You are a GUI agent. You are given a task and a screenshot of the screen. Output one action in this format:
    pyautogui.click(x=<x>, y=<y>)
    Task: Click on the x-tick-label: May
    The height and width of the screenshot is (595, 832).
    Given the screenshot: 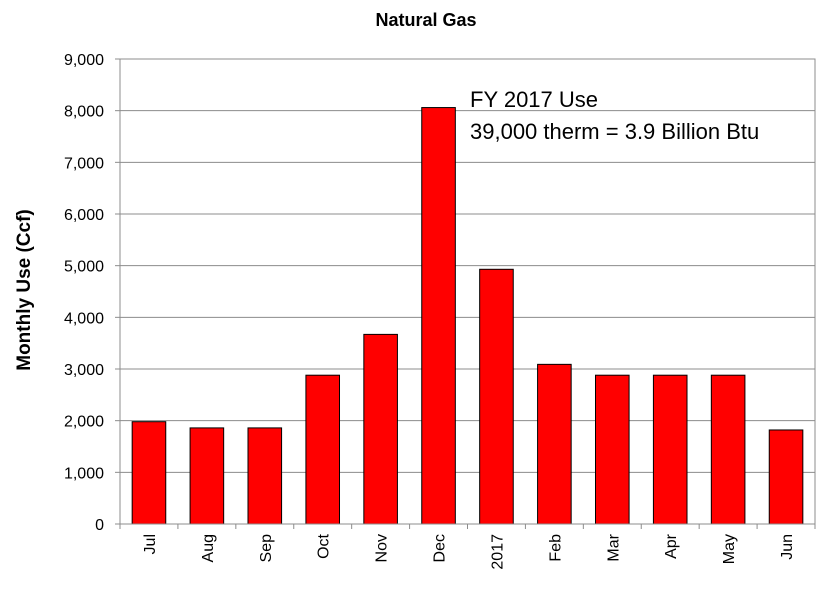 What is the action you would take?
    pyautogui.click(x=729, y=549)
    